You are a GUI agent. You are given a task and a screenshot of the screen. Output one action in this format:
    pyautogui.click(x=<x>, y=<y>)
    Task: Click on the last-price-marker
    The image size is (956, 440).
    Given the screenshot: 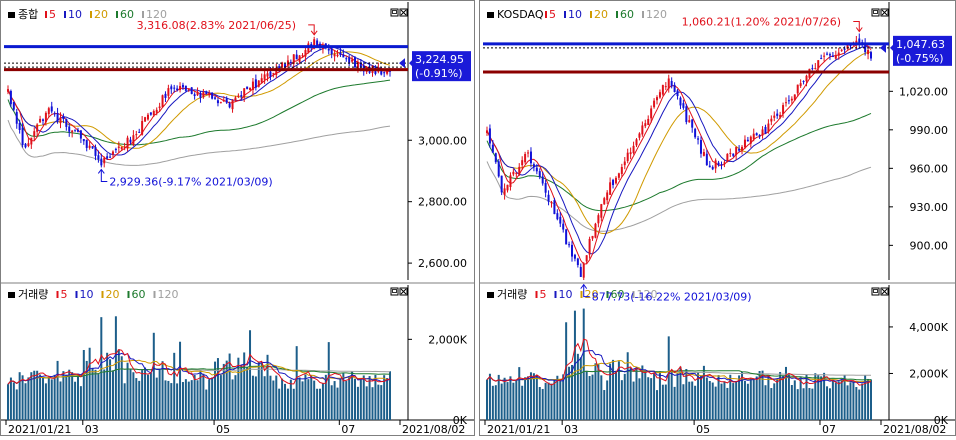 What is the action you would take?
    pyautogui.click(x=892, y=47)
    